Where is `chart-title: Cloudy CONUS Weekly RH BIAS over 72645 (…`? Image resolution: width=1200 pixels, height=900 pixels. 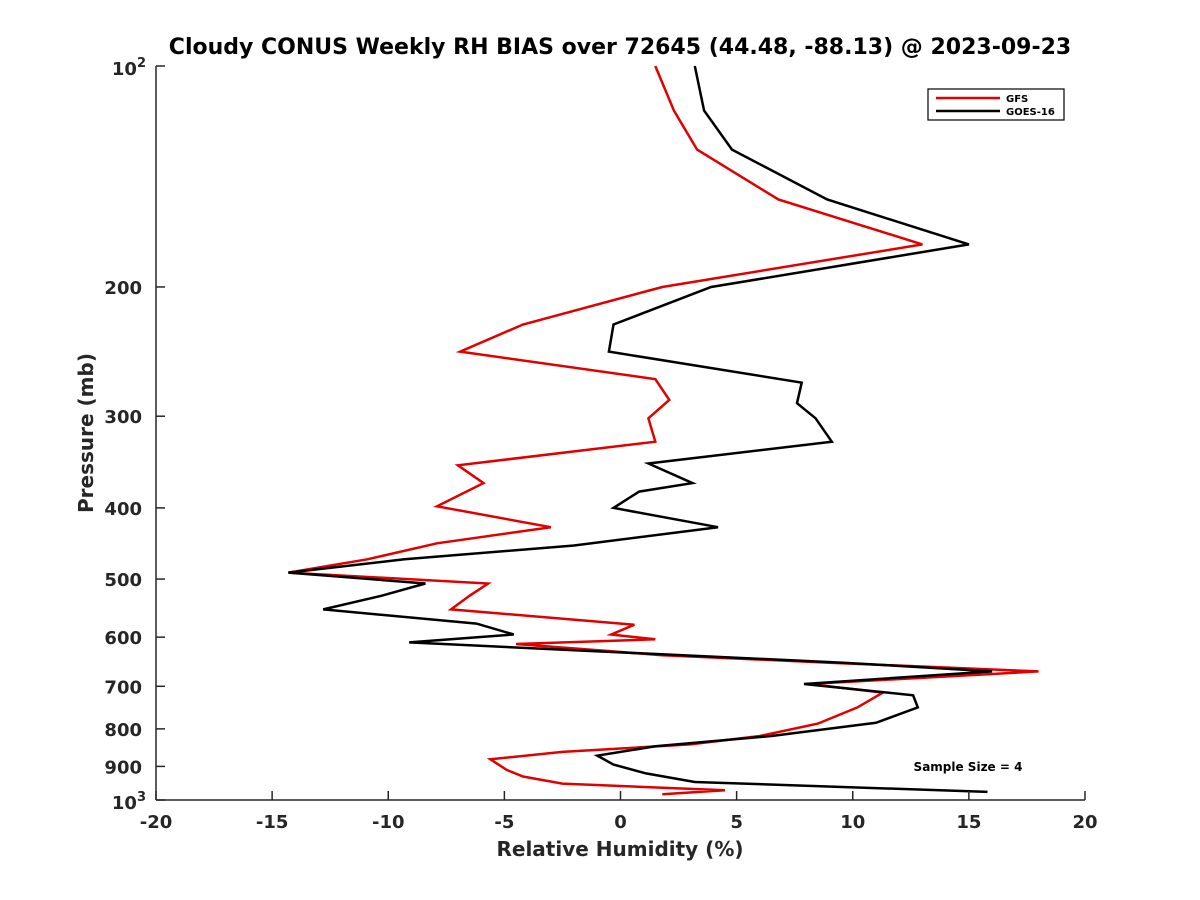 chart-title: Cloudy CONUS Weekly RH BIAS over 72645 (… is located at coordinates (620, 47).